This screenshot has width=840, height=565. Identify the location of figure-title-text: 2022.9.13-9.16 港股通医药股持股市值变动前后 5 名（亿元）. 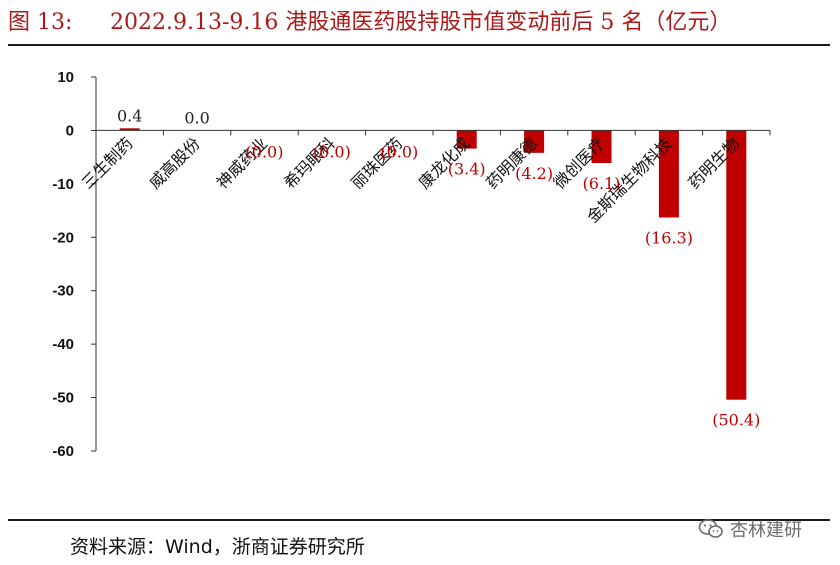
(421, 22).